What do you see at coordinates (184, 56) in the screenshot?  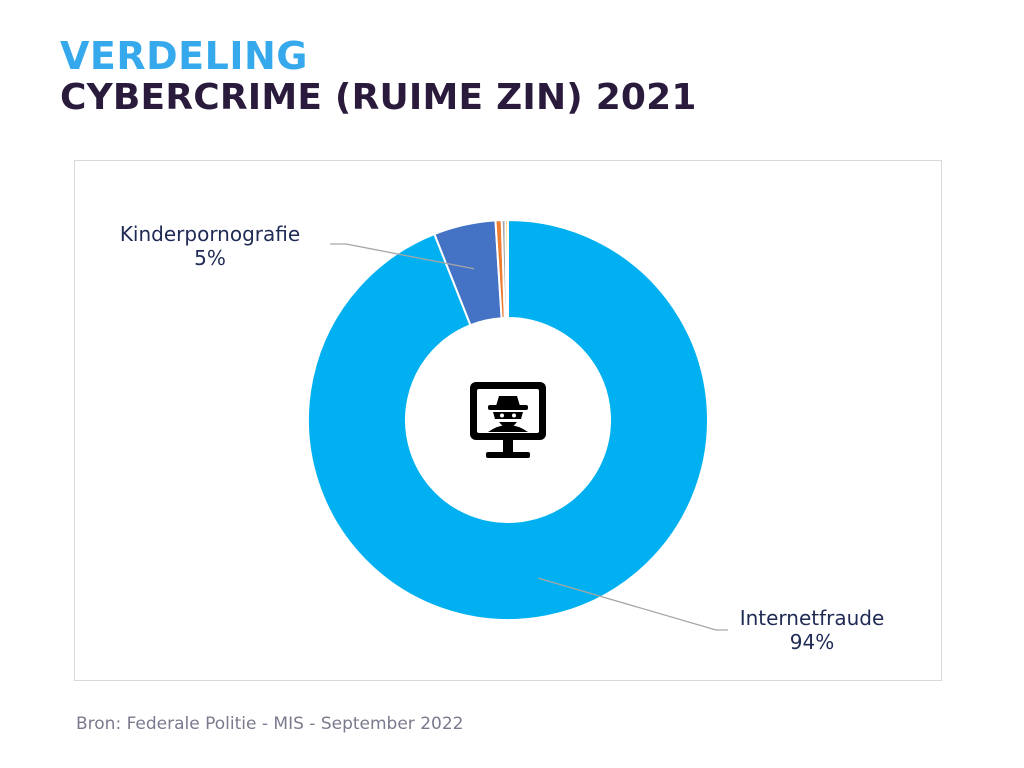 I see `page-title-line-1: VERDELING` at bounding box center [184, 56].